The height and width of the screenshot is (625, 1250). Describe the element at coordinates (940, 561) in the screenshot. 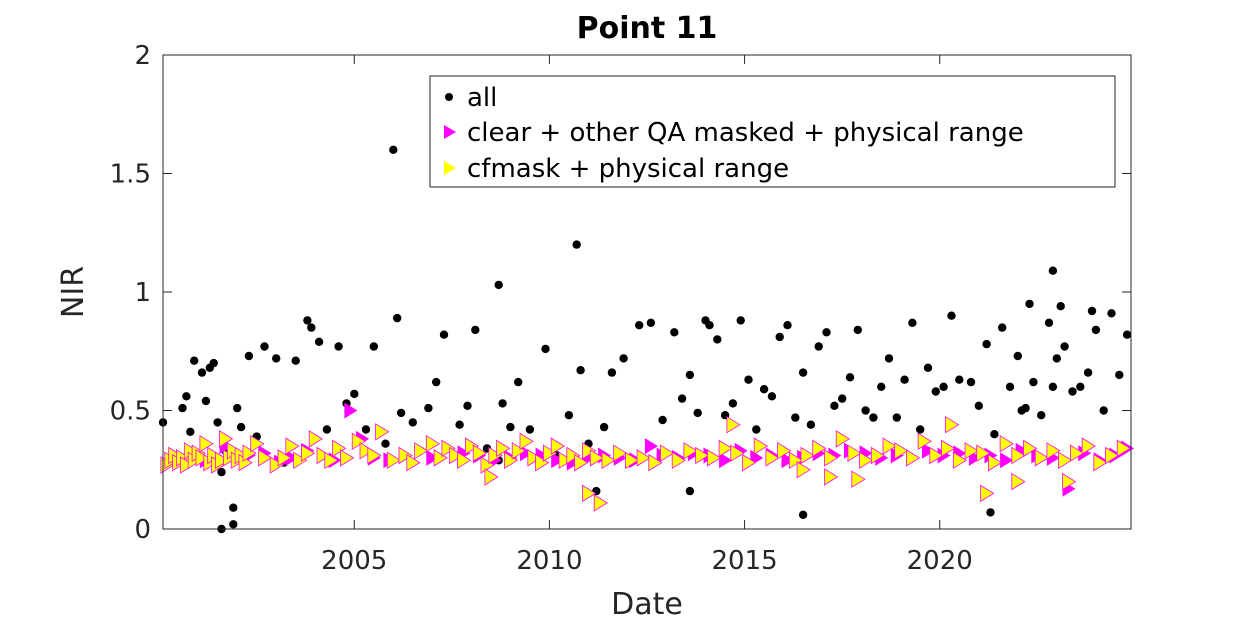

I see `x-tick-label: 2020` at that location.